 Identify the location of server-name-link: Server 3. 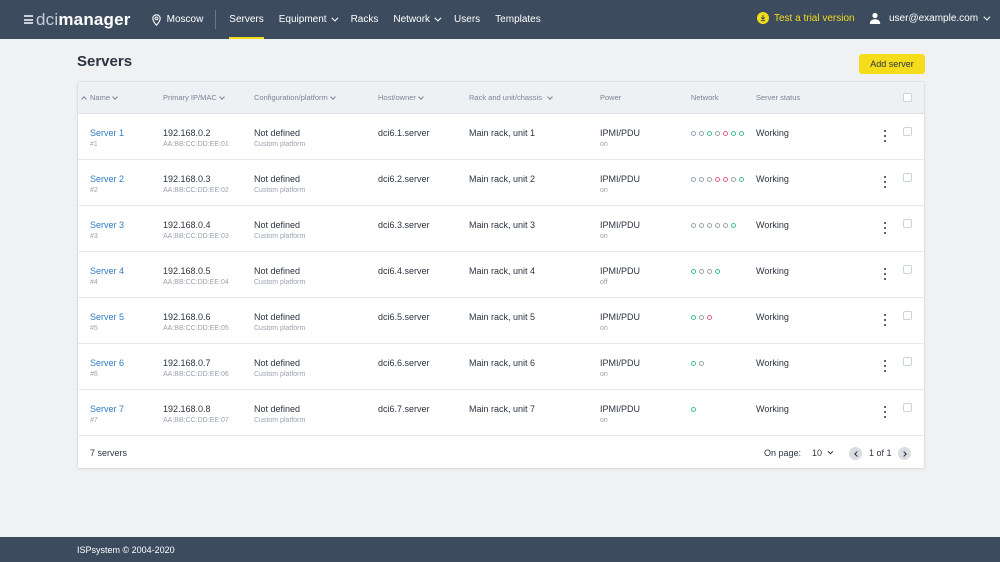
(107, 225).